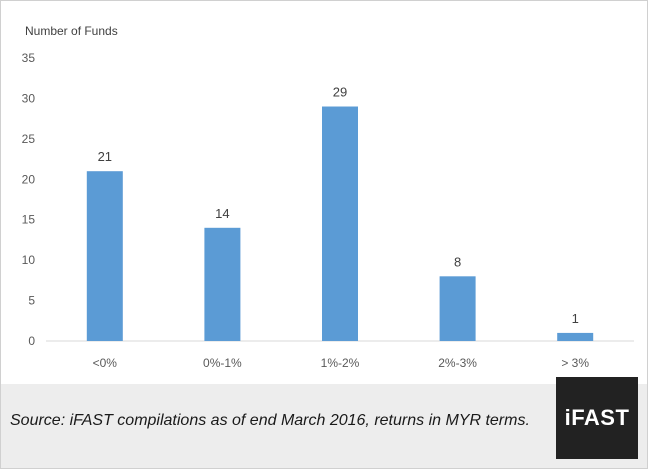 The width and height of the screenshot is (648, 469). What do you see at coordinates (29, 139) in the screenshot?
I see `y-tick-label: 25` at bounding box center [29, 139].